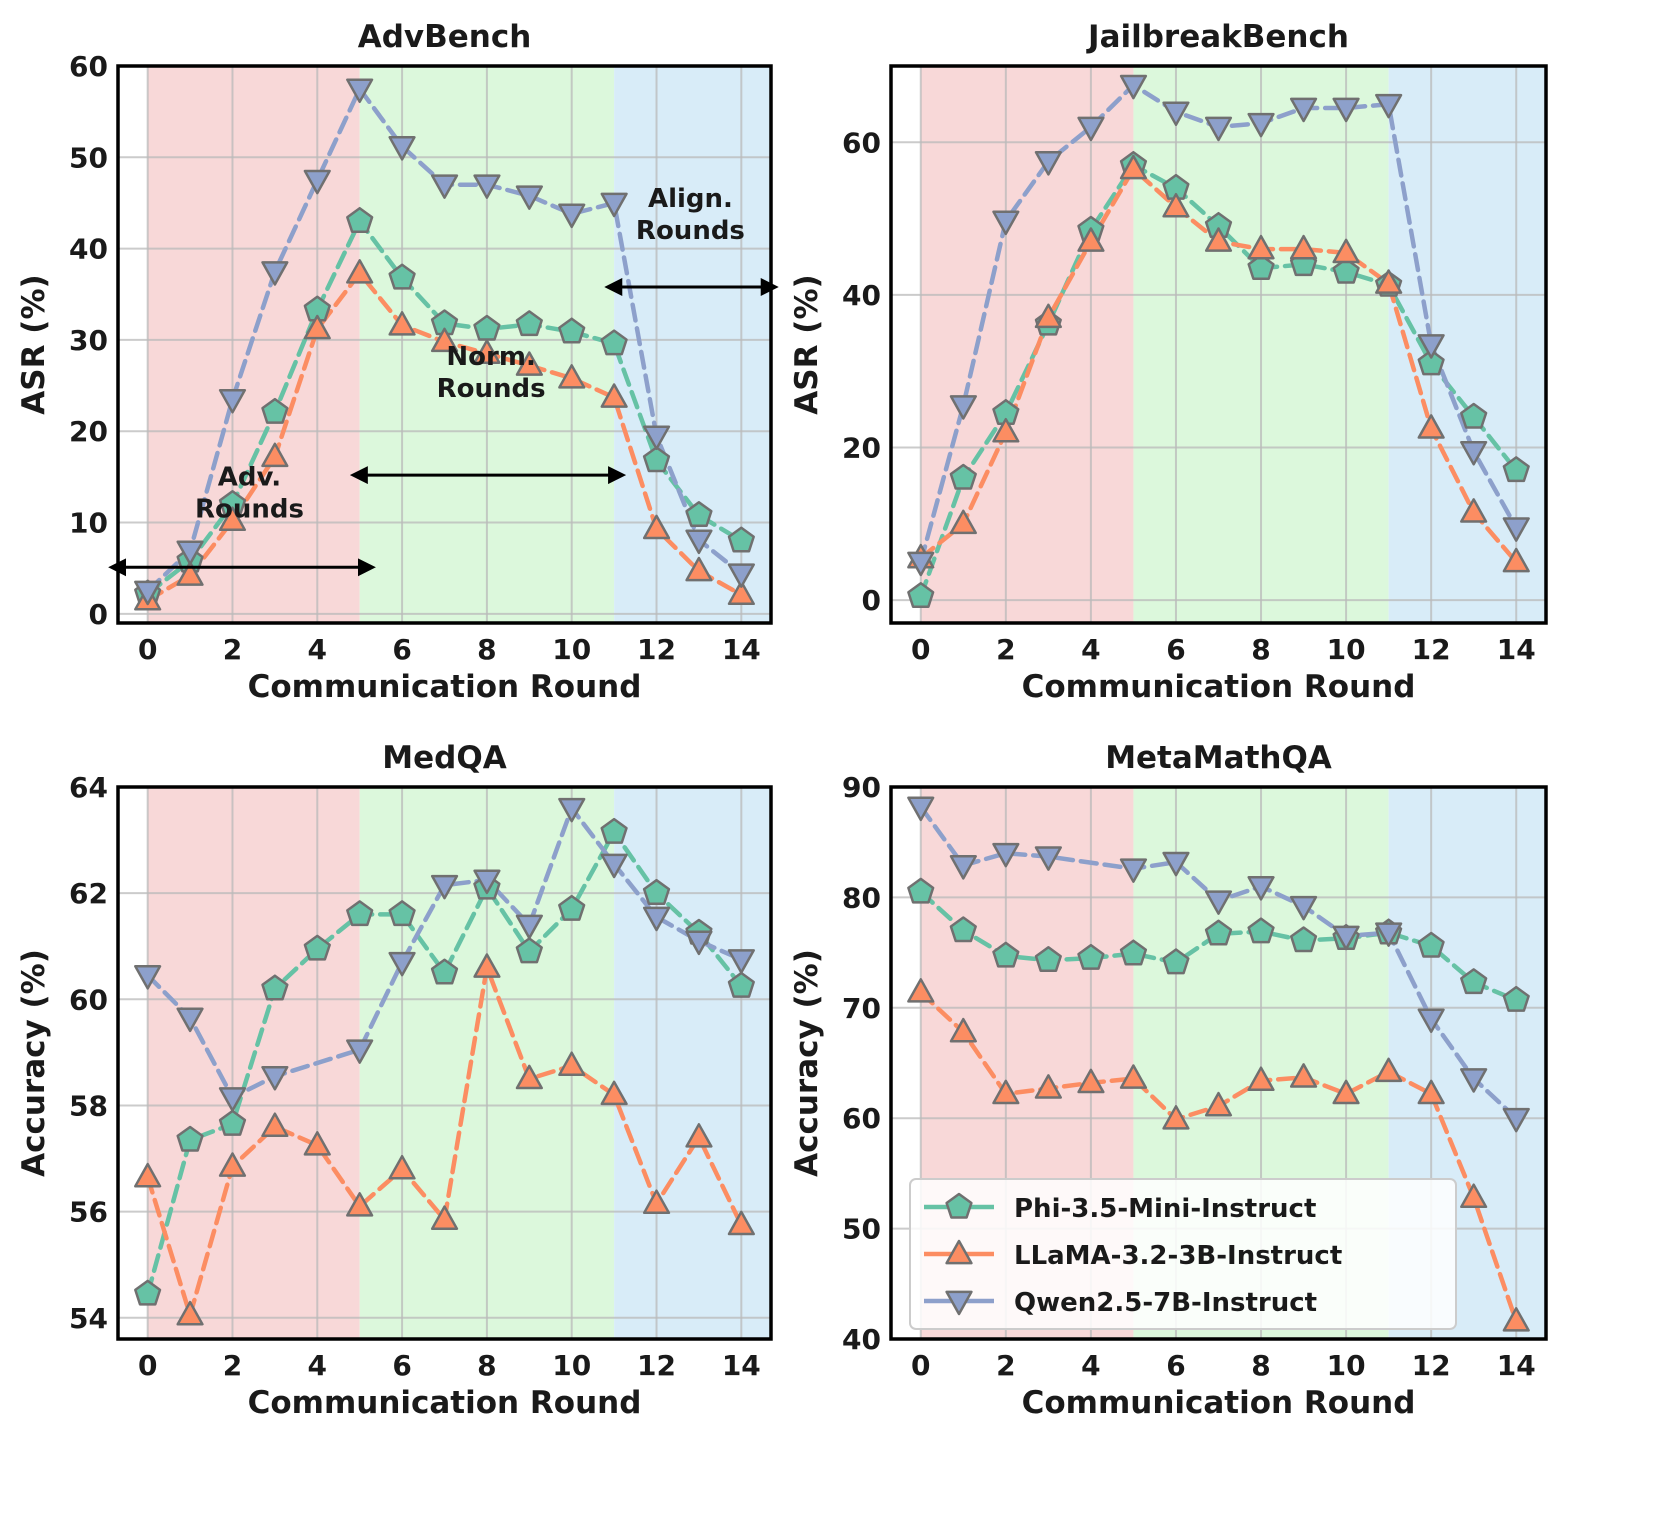  What do you see at coordinates (1219, 687) in the screenshot?
I see `x-axis-label: Communication Round` at bounding box center [1219, 687].